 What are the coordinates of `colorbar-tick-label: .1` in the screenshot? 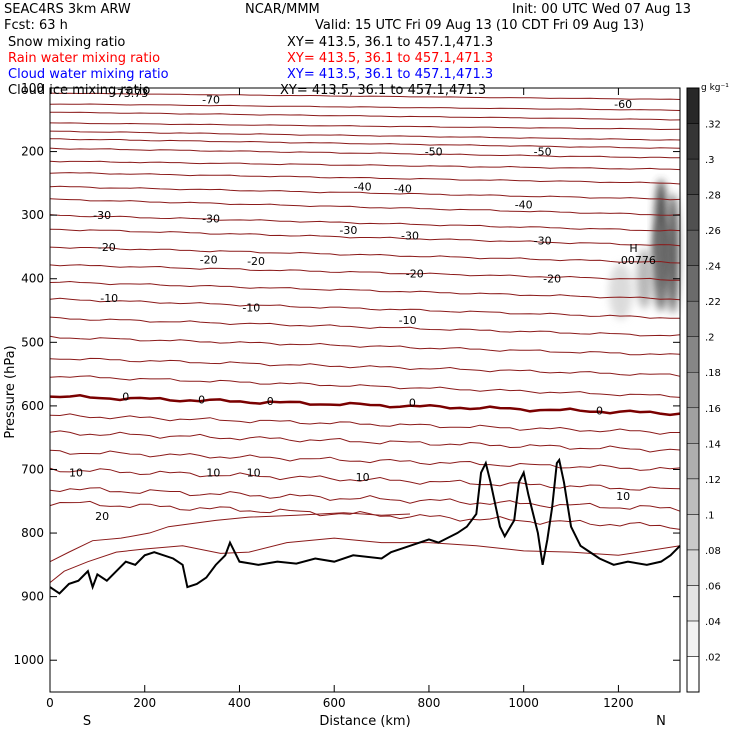 It's located at (710, 515).